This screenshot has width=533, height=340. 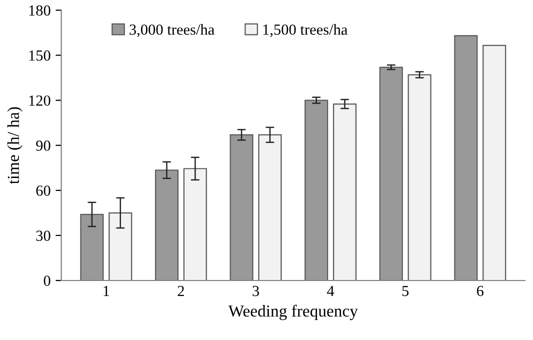 I want to click on x-tick-label: 1, so click(x=107, y=291).